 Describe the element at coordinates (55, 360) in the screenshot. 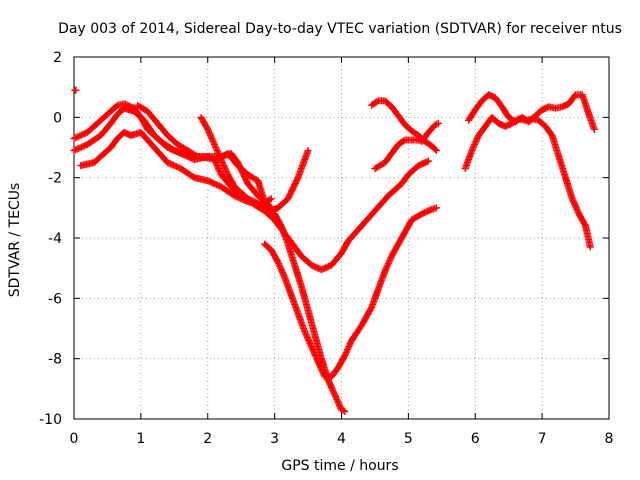

I see `y-tick-label: -8` at that location.